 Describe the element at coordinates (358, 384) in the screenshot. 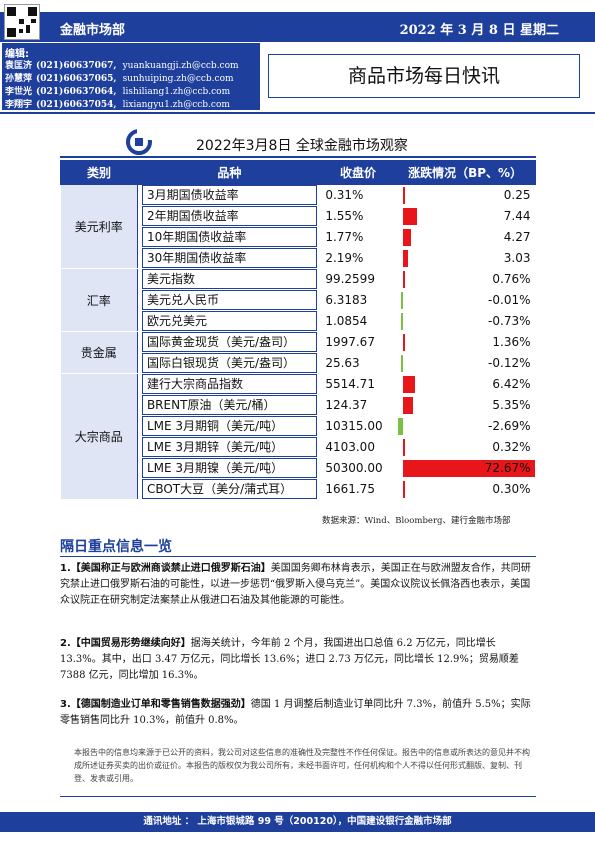

I see `close-value: 5514.71` at that location.